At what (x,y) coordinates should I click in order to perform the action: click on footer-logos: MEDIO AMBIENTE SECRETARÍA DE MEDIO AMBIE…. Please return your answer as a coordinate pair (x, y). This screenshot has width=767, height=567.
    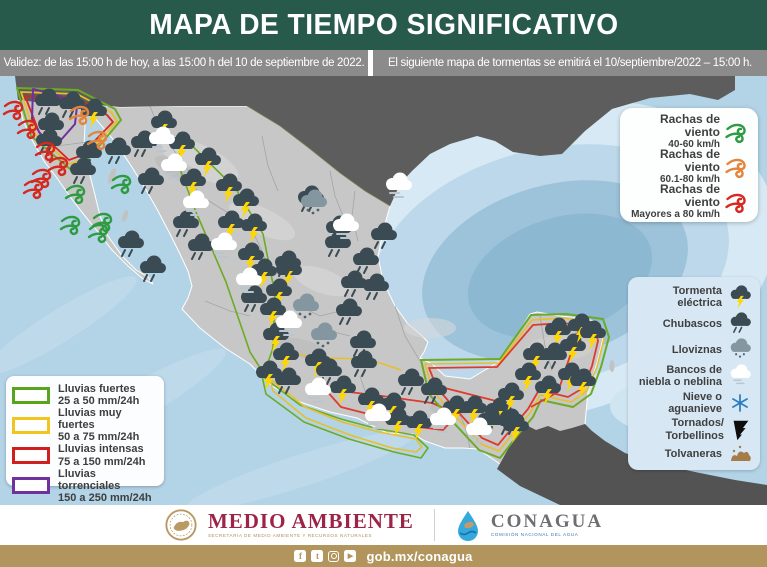
    Looking at the image, I should click on (383, 525).